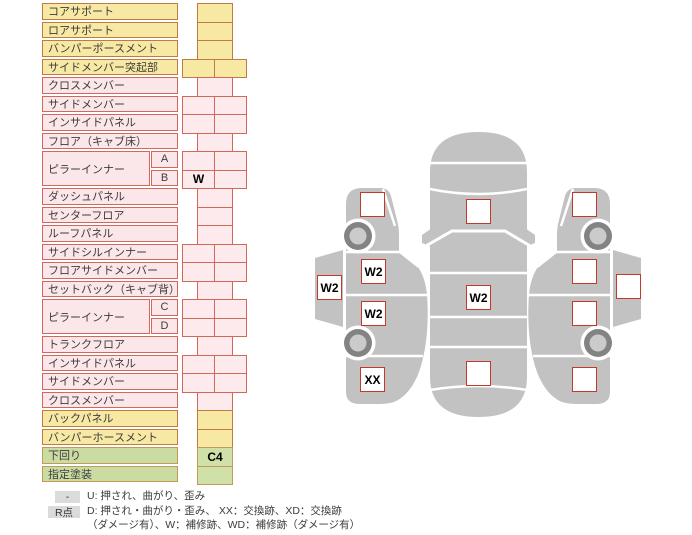 The width and height of the screenshot is (692, 535). What do you see at coordinates (110, 344) in the screenshot?
I see `part-label: トランクフロア` at bounding box center [110, 344].